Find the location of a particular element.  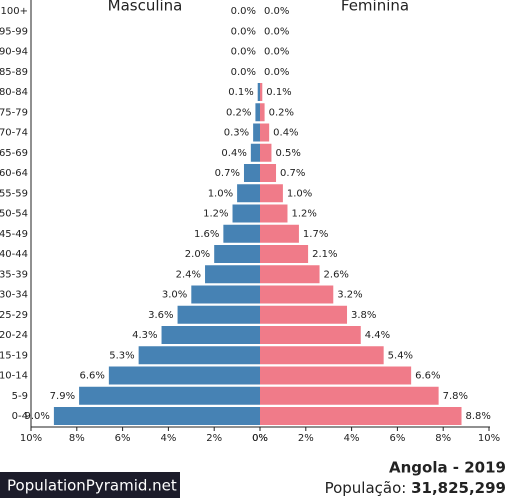

value-label: 4.3% is located at coordinates (144, 335).